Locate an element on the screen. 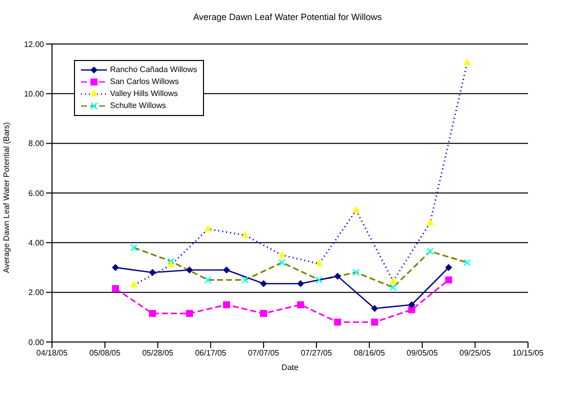 This screenshot has width=575, height=394. y-tick-label: 8.00 is located at coordinates (36, 143).